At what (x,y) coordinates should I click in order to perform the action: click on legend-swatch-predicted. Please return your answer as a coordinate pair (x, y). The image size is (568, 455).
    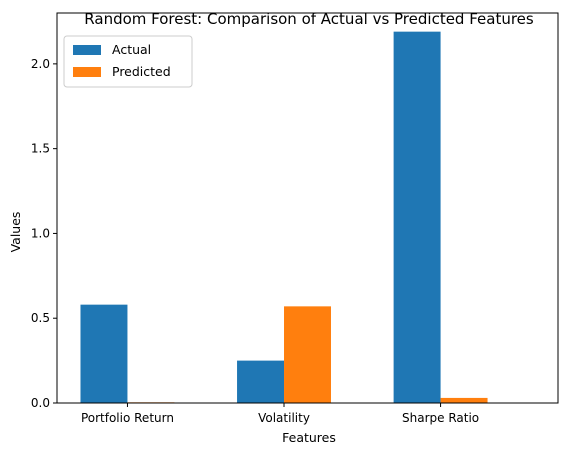
    Looking at the image, I should click on (87, 72).